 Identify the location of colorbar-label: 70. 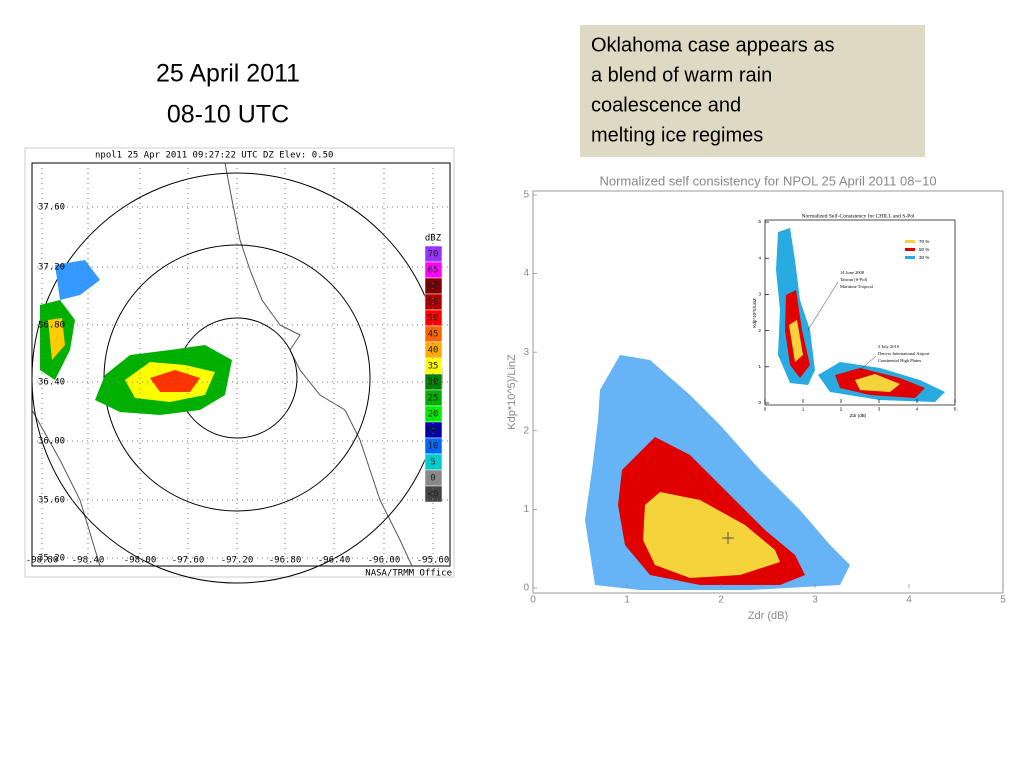
(433, 255).